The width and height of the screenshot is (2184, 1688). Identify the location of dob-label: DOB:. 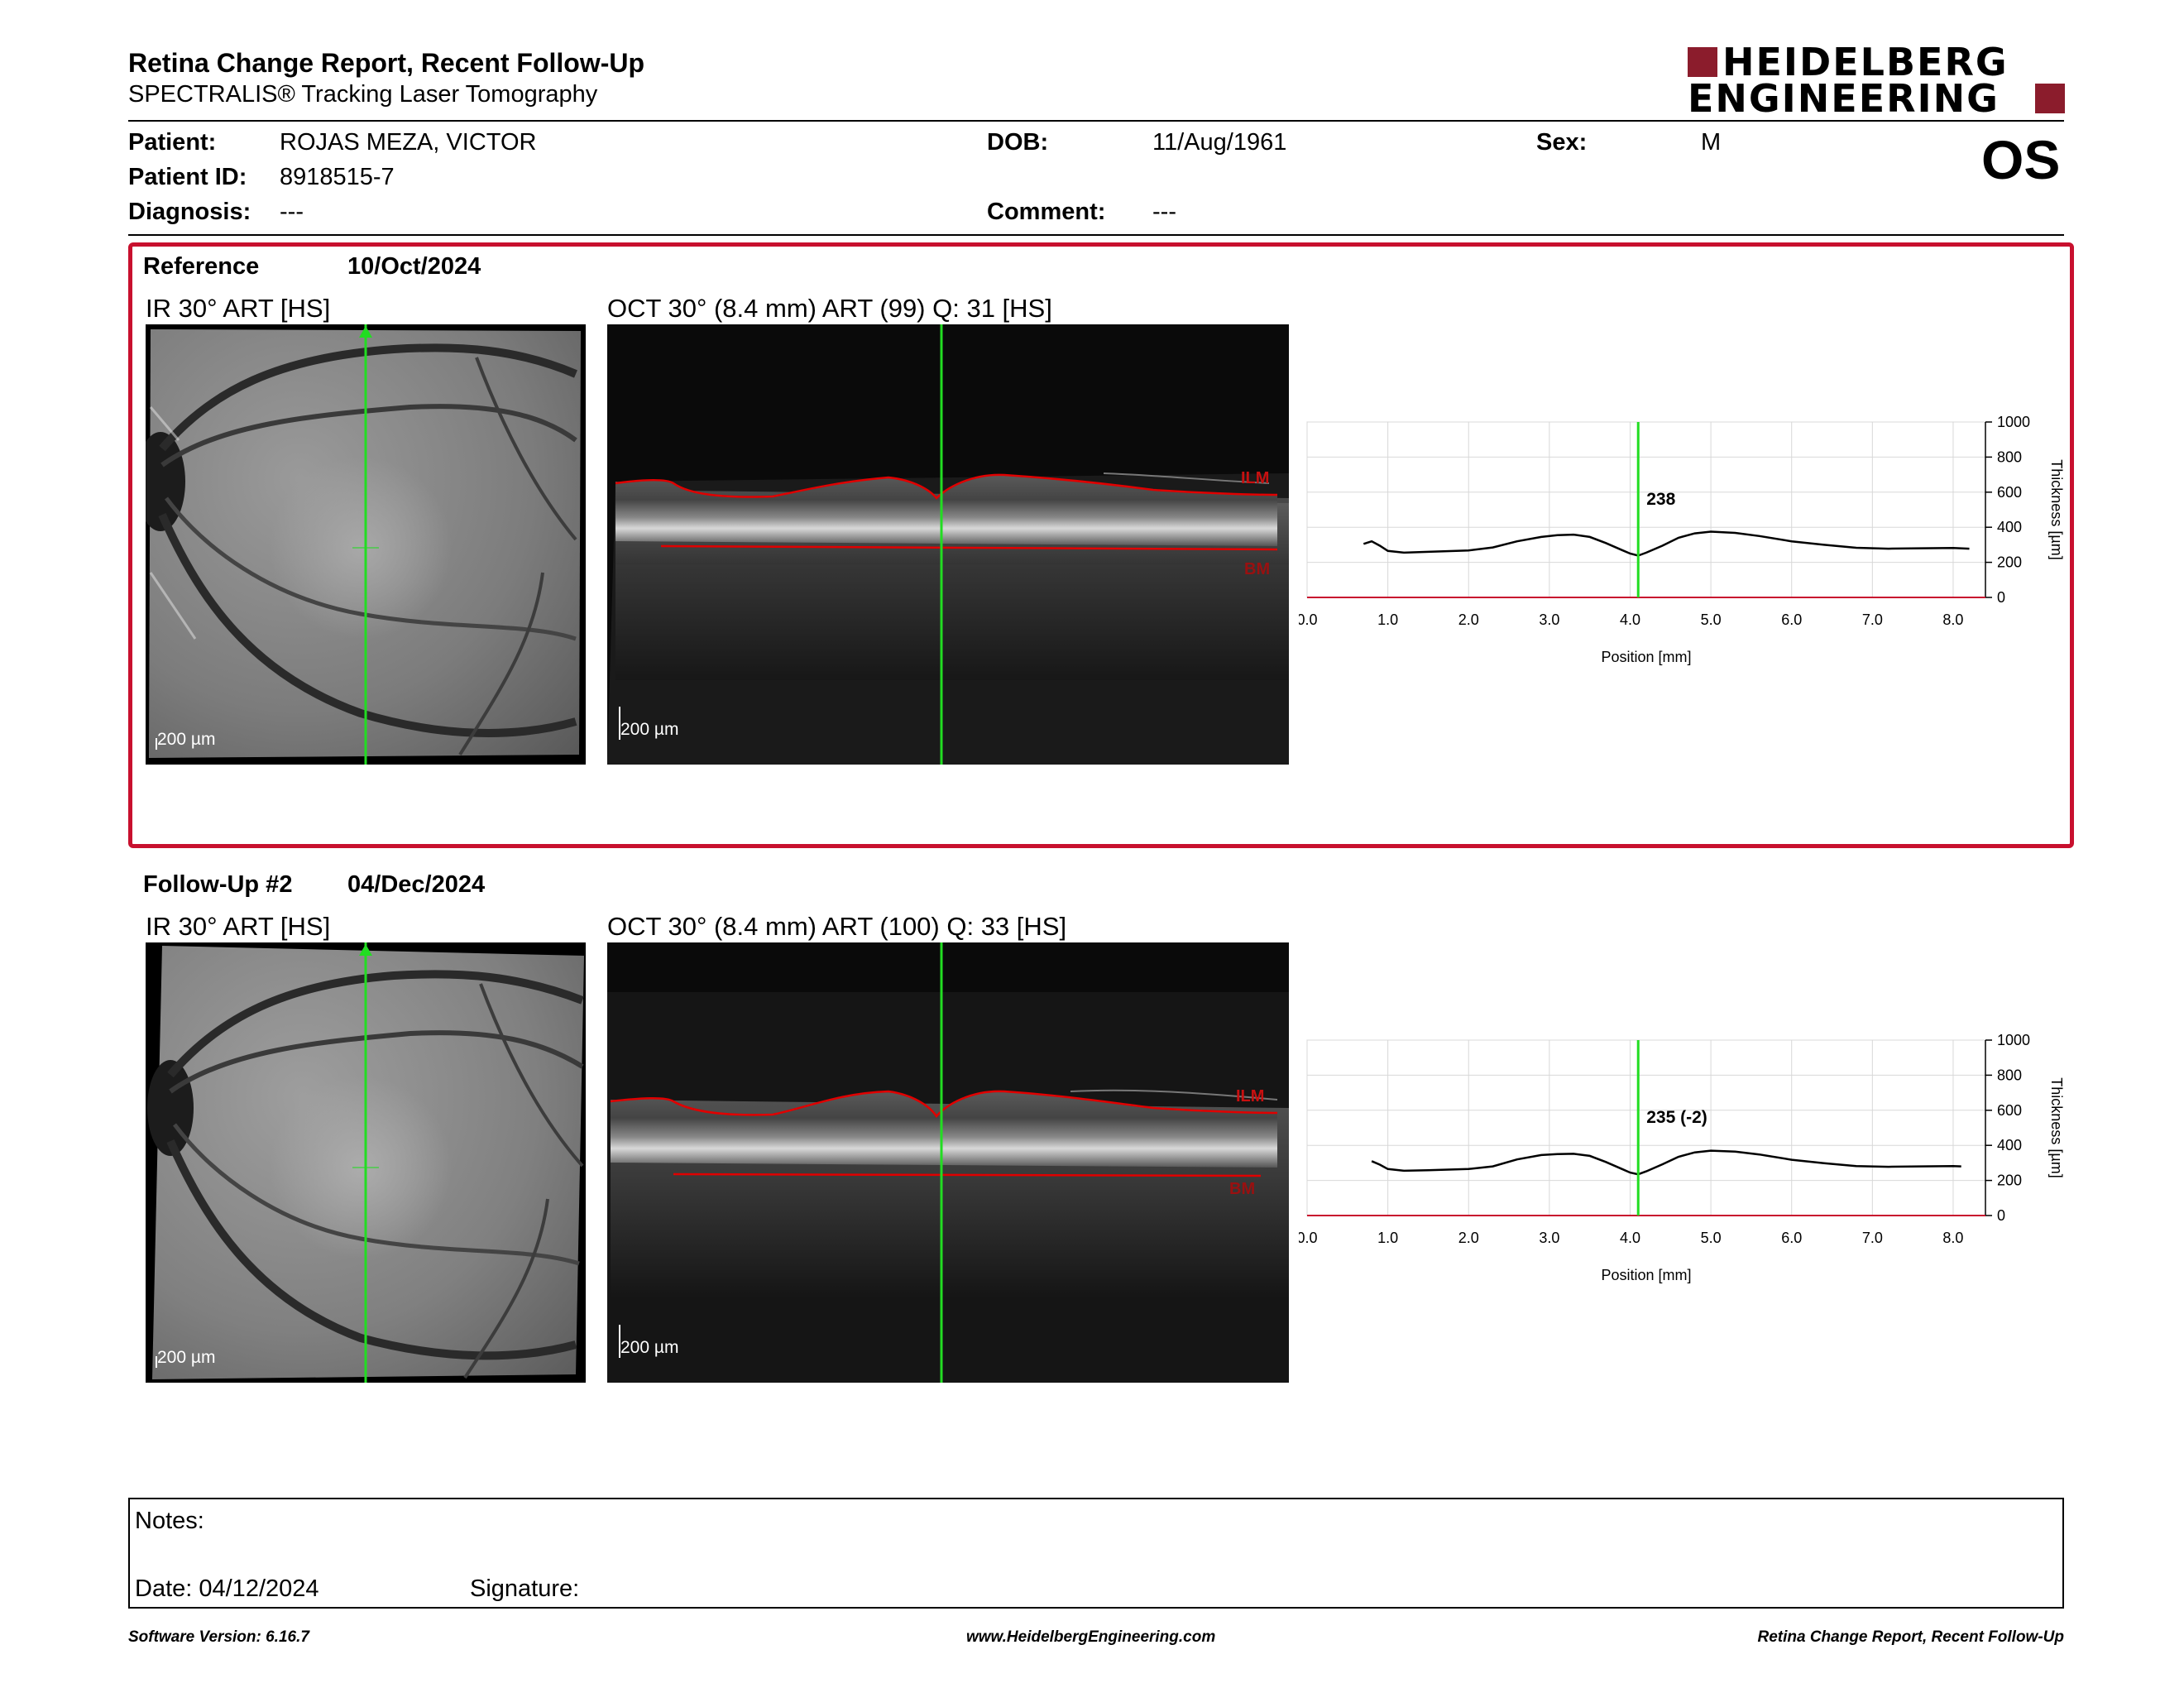
(1018, 142).